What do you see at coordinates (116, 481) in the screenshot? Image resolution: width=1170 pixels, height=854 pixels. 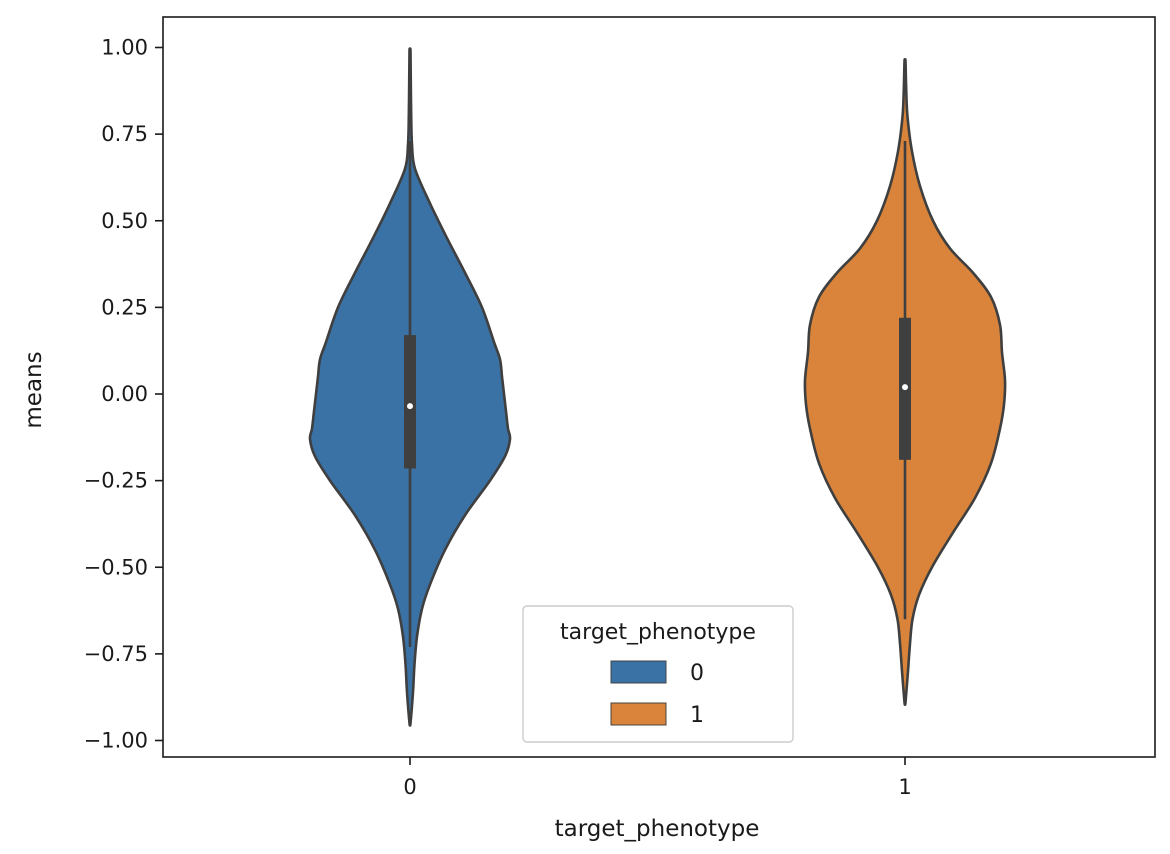 I see `y-tick-label: −0.25` at bounding box center [116, 481].